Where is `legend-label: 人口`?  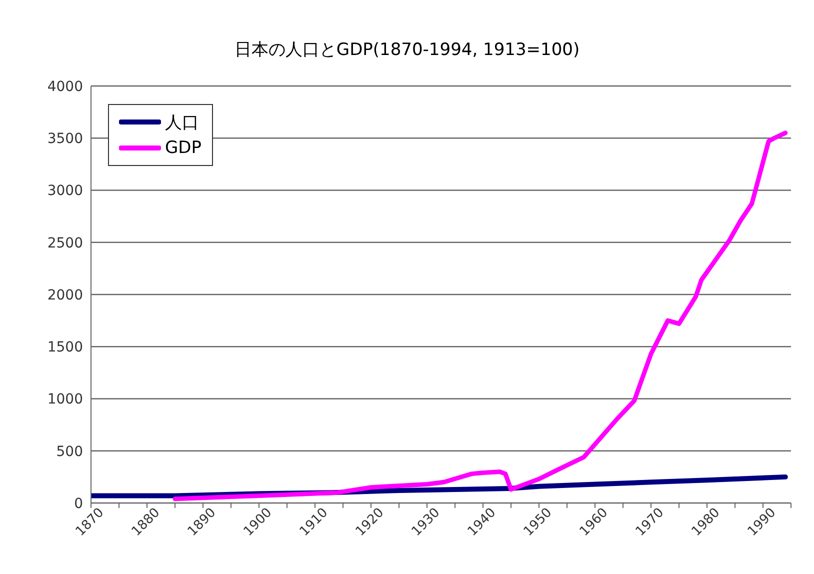
legend-label: 人口 is located at coordinates (182, 123).